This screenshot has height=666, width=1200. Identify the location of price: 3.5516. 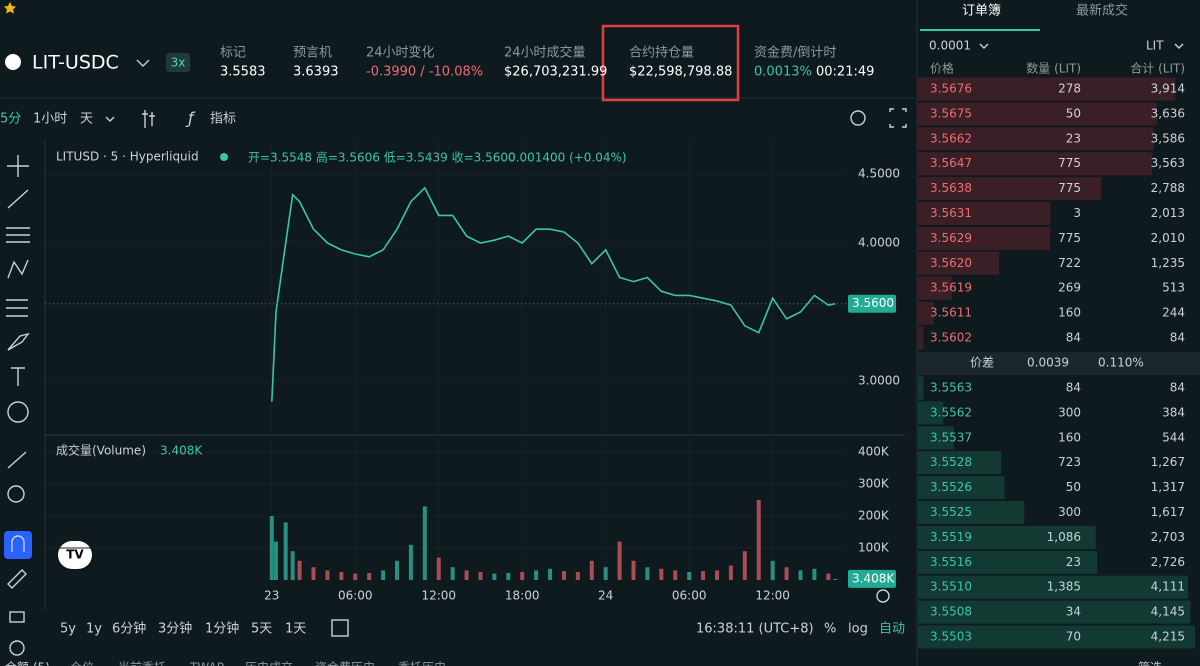
(951, 562).